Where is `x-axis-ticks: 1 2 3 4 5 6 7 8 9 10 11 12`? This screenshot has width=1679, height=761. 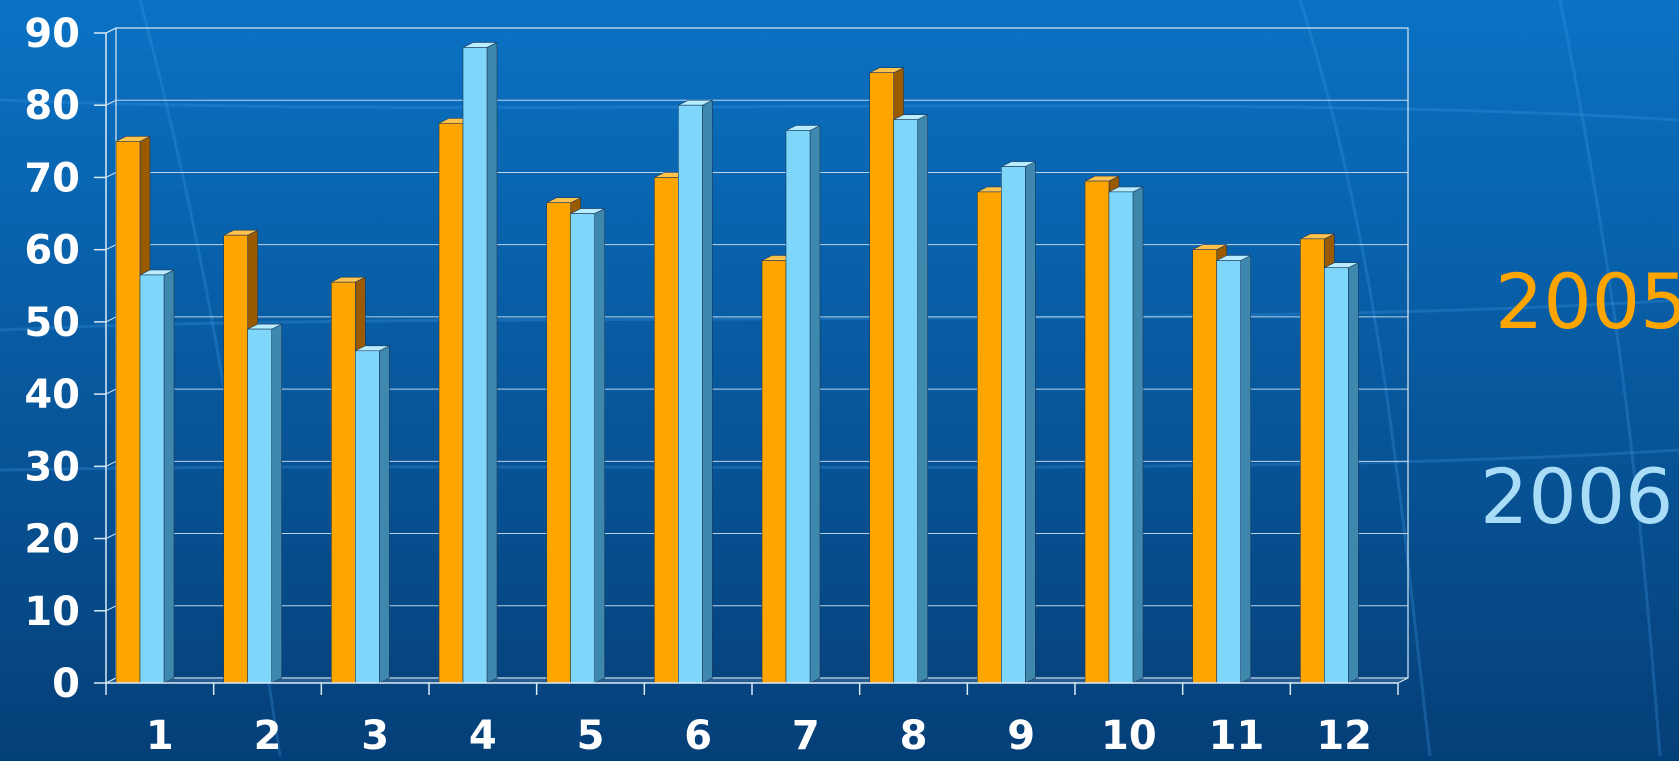 x-axis-ticks: 1 2 3 4 5 6 7 8 9 10 11 12 is located at coordinates (752, 720).